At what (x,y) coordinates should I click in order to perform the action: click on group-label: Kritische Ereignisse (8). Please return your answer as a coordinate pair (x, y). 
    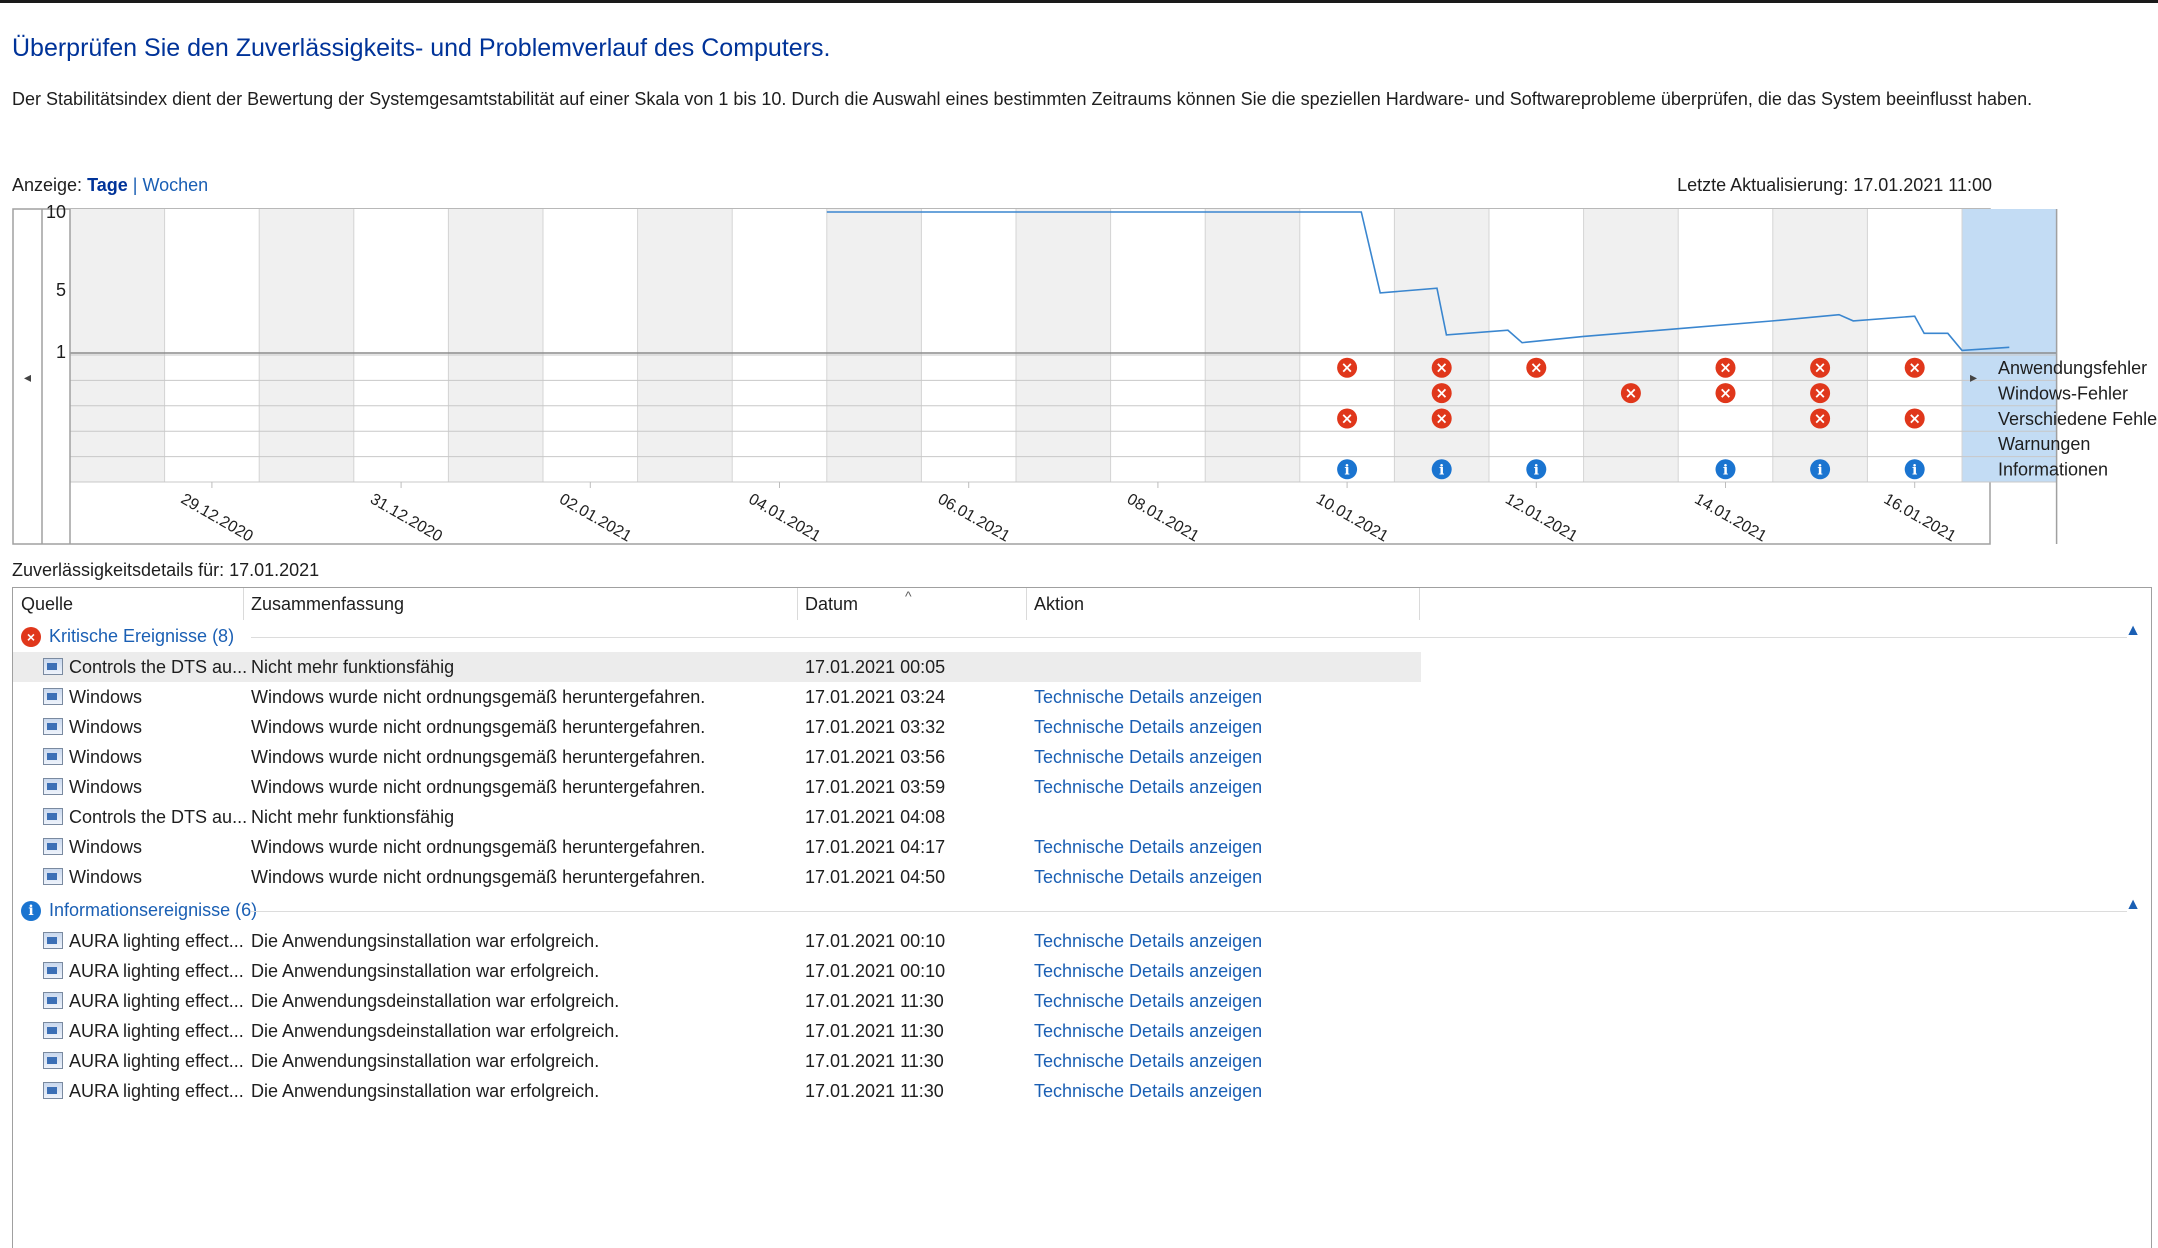
    Looking at the image, I should click on (142, 636).